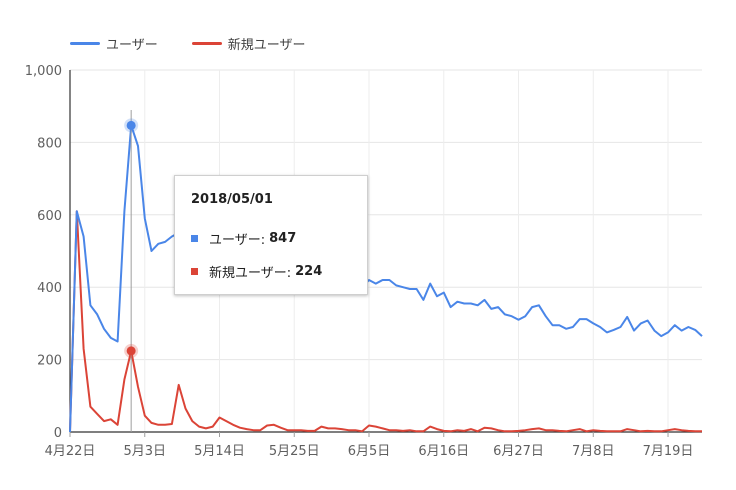 This screenshot has height=490, width=736. I want to click on x-tick-label: 5月14日, so click(219, 451).